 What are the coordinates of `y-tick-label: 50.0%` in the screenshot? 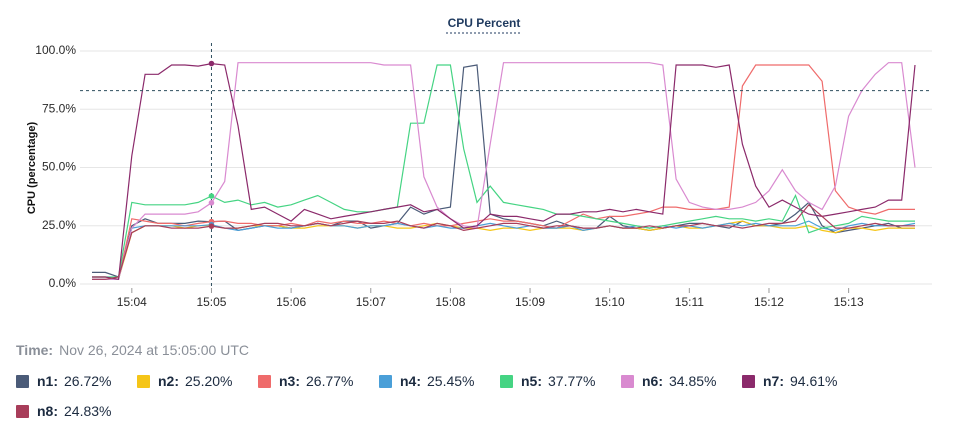 It's located at (59, 167).